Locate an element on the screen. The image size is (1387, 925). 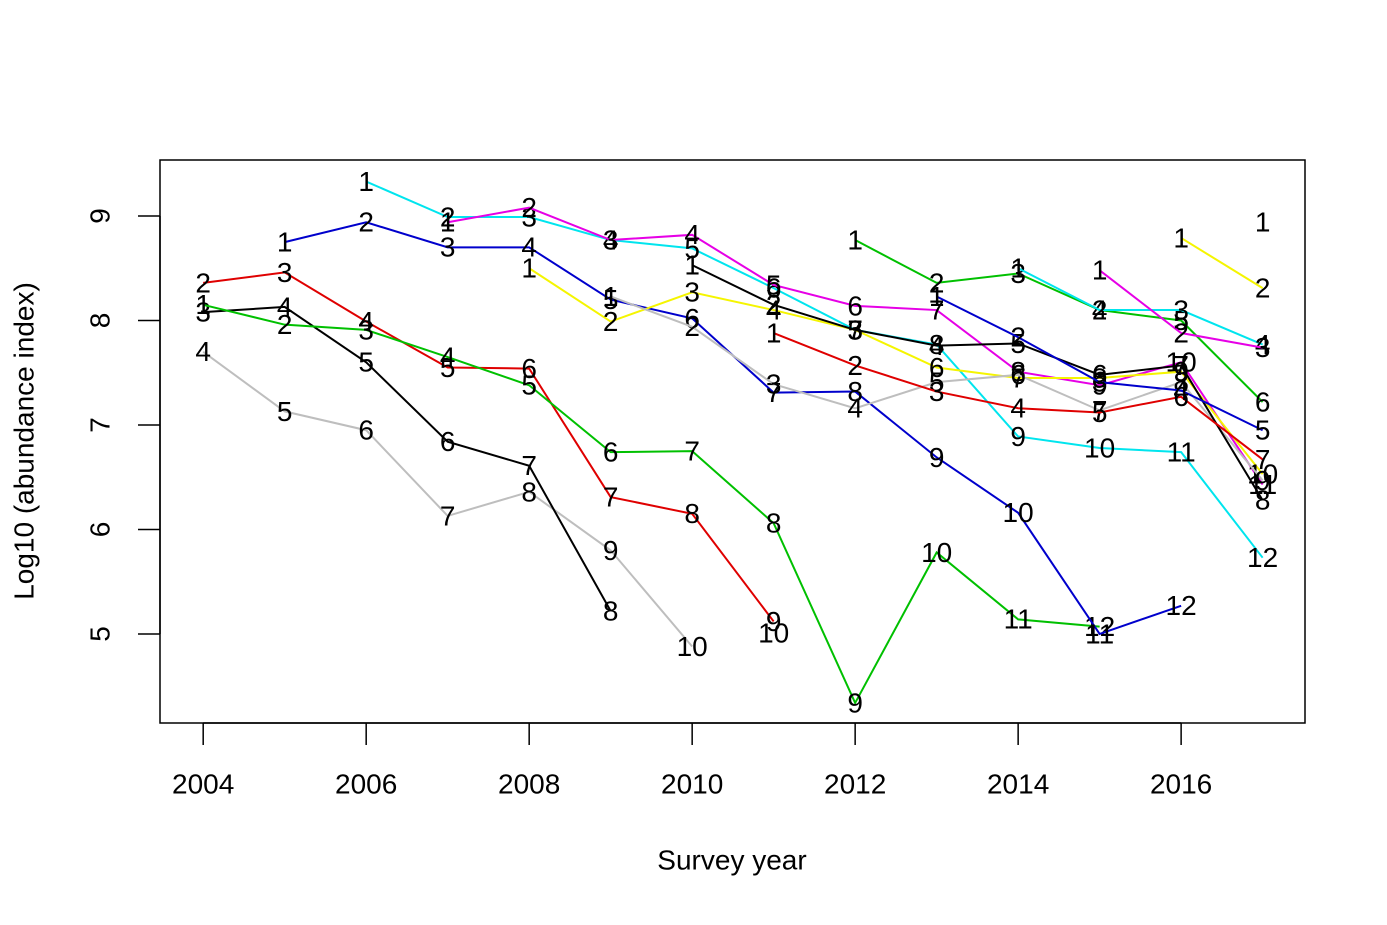
y-tick-label: 5 is located at coordinates (99, 634).